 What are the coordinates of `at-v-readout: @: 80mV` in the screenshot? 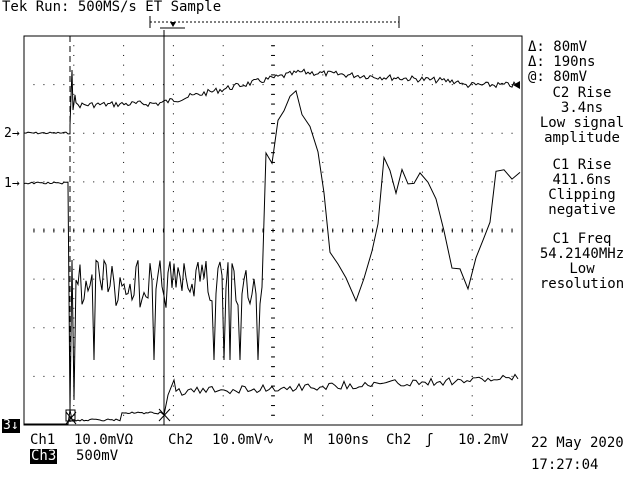 It's located at (558, 77).